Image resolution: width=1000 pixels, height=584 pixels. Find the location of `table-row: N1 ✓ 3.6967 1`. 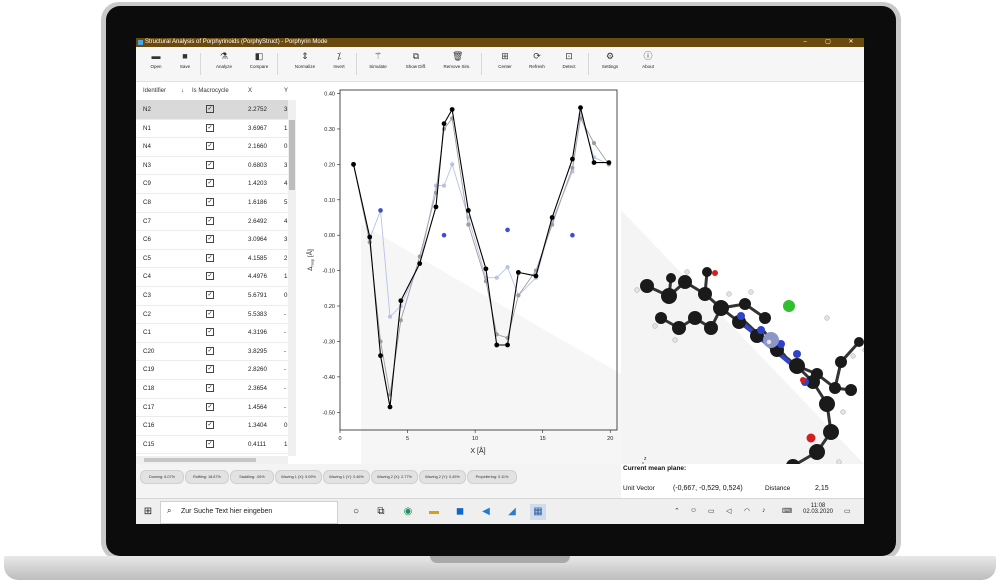

table-row: N1 ✓ 3.6967 1 is located at coordinates (212, 129).